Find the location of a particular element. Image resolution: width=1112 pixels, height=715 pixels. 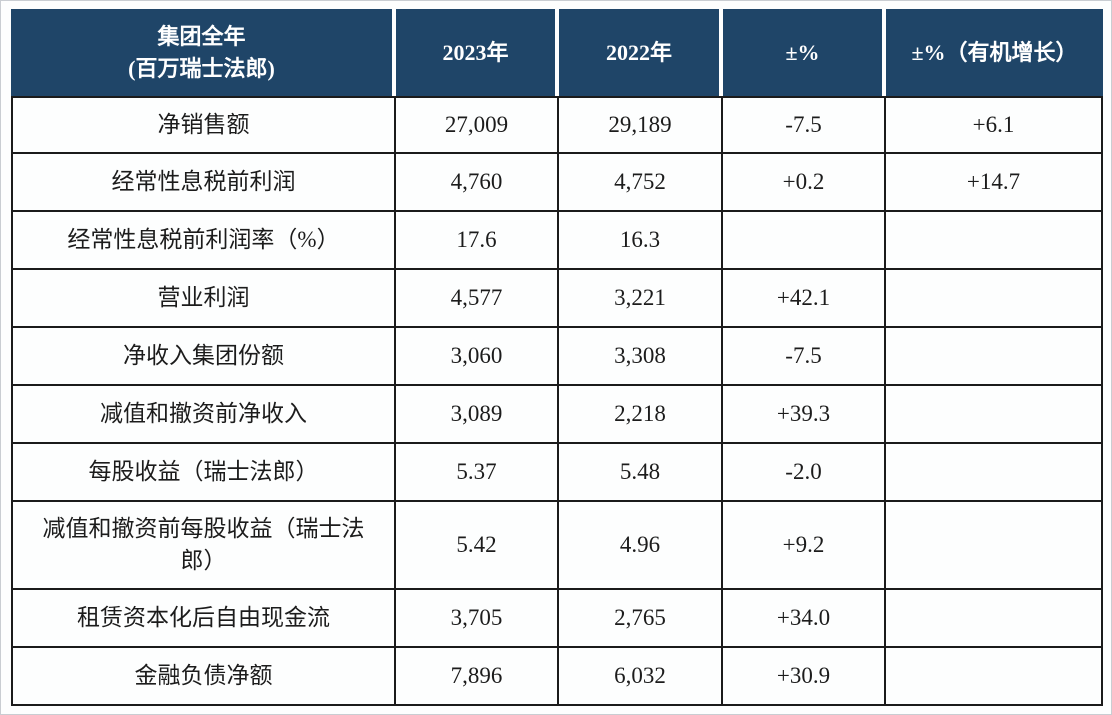

header-row: 集团全年 (百万瑞士法郎) 2023年 2022年 ±% ±%（有机增长） is located at coordinates (557, 52).